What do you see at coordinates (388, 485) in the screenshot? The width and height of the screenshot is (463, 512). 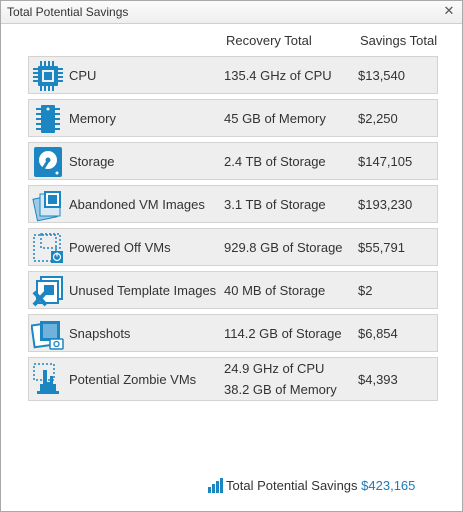 I see `total-amount: $423,165` at bounding box center [388, 485].